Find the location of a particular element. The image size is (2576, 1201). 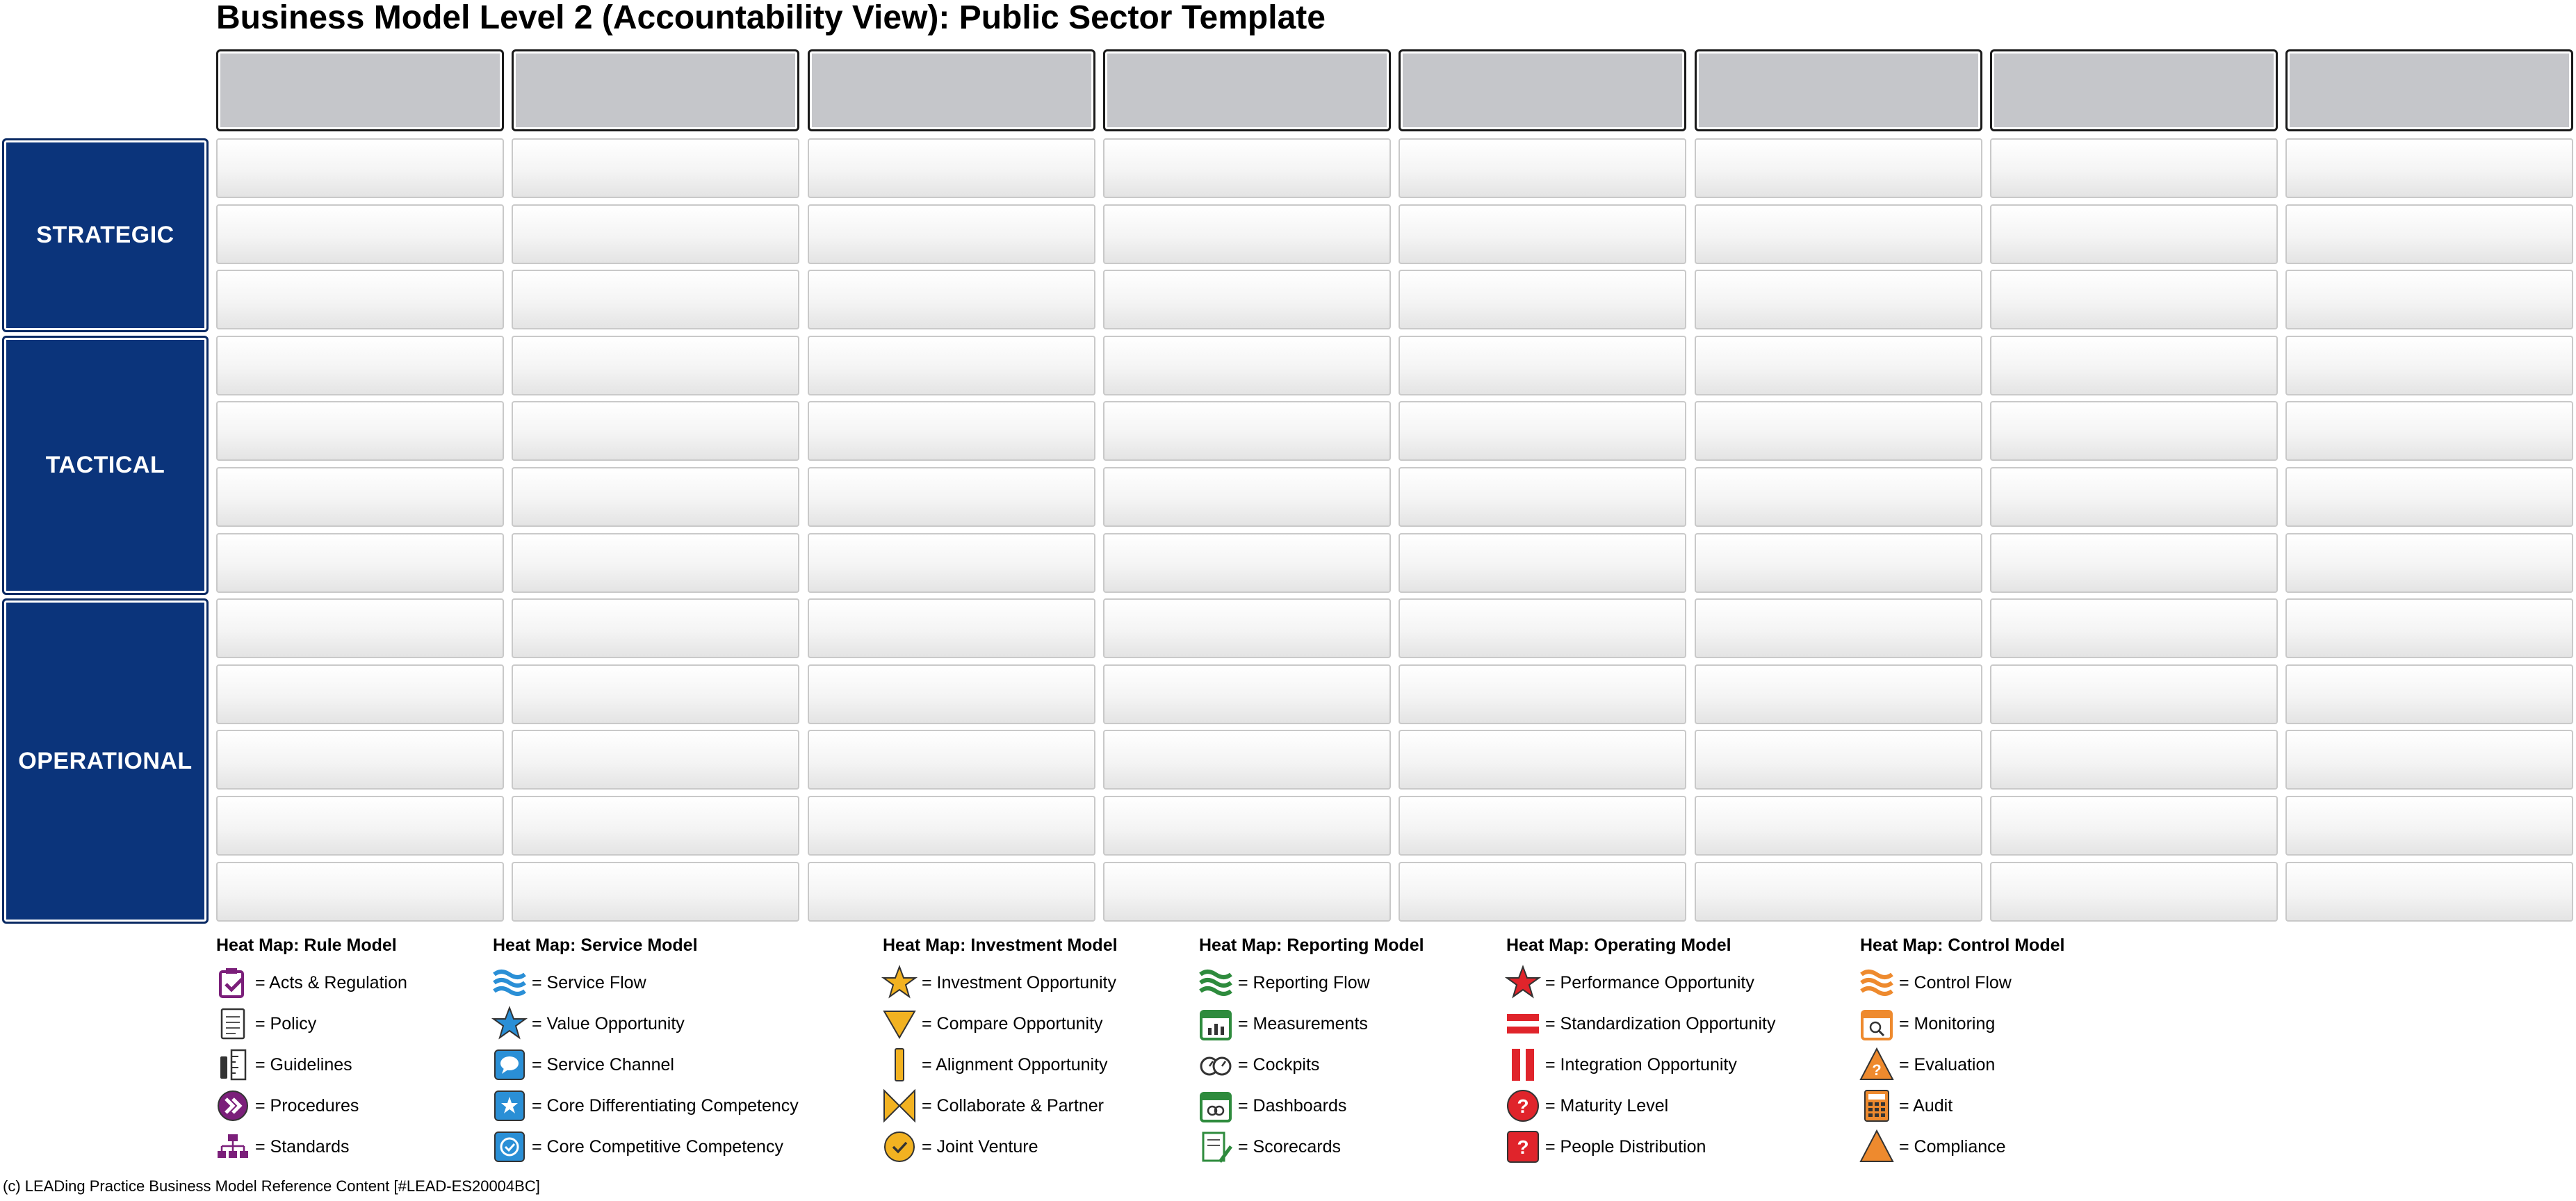

legend-item-label: = Joint Venture is located at coordinates (980, 1146).